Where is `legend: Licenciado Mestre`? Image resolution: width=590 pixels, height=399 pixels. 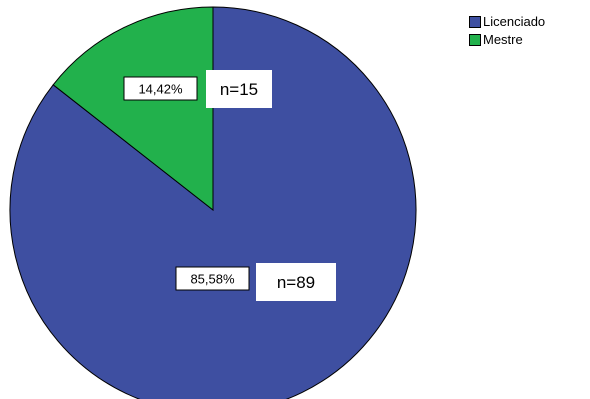
legend: Licenciado Mestre is located at coordinates (507, 31).